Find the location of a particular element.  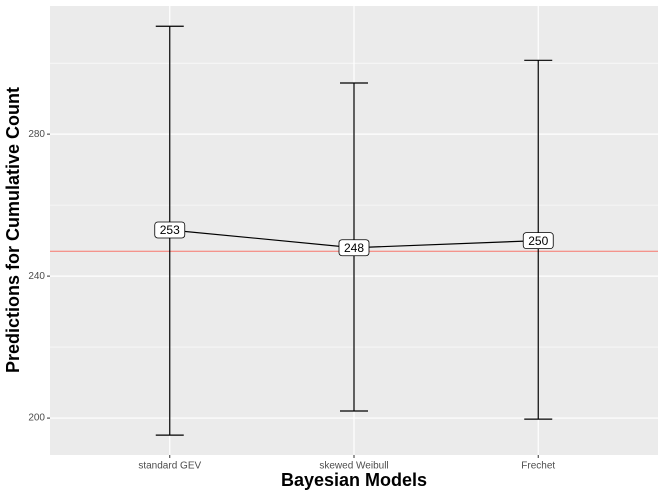

x-tick-label: skewed Weibull is located at coordinates (353, 466).